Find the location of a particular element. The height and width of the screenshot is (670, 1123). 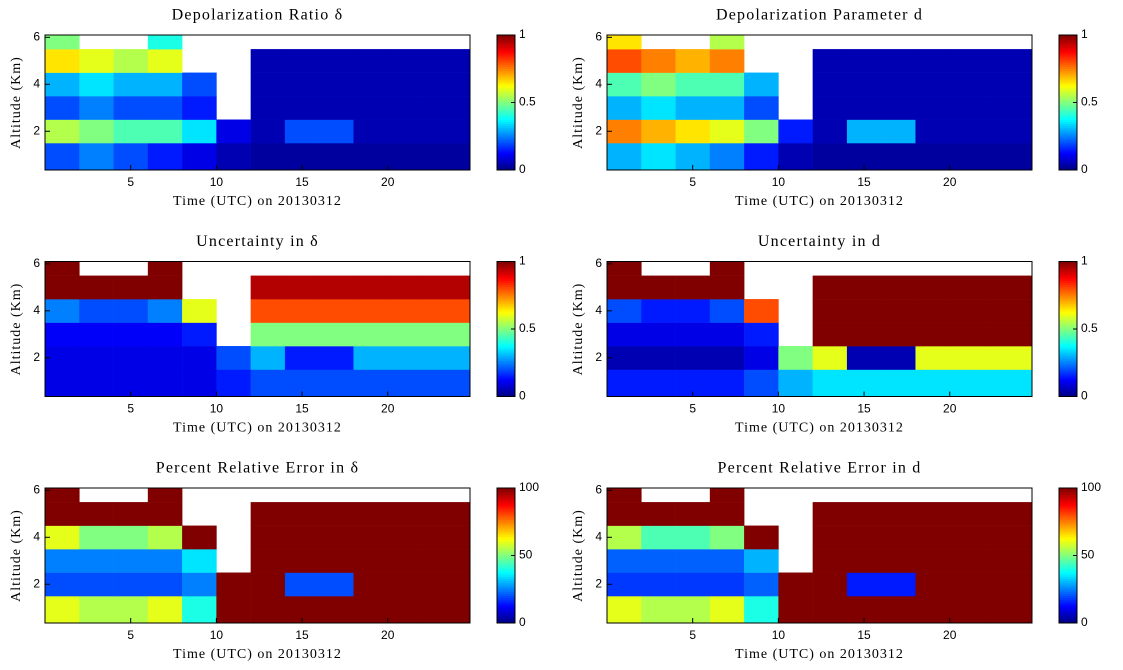

x-tick-label: 5 is located at coordinates (692, 409).